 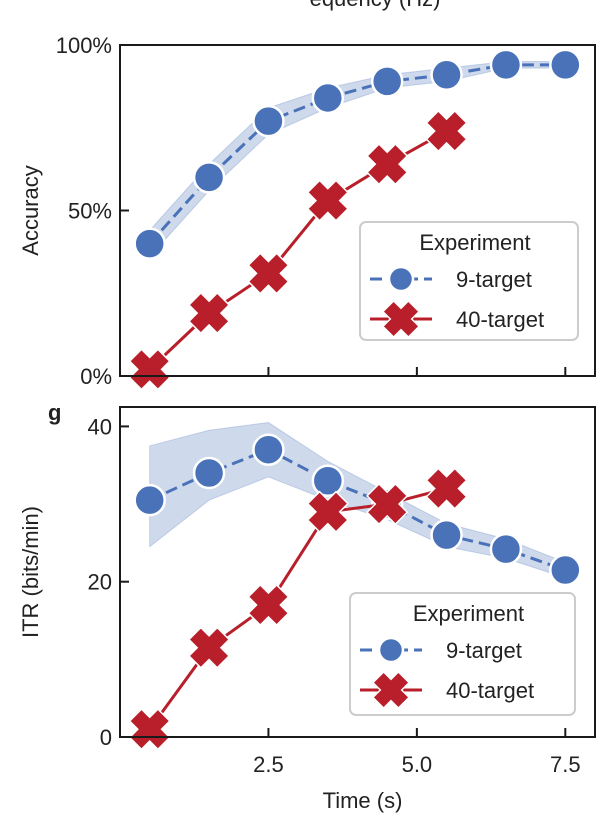 What do you see at coordinates (565, 764) in the screenshot?
I see `x-tick-label: 7.5` at bounding box center [565, 764].